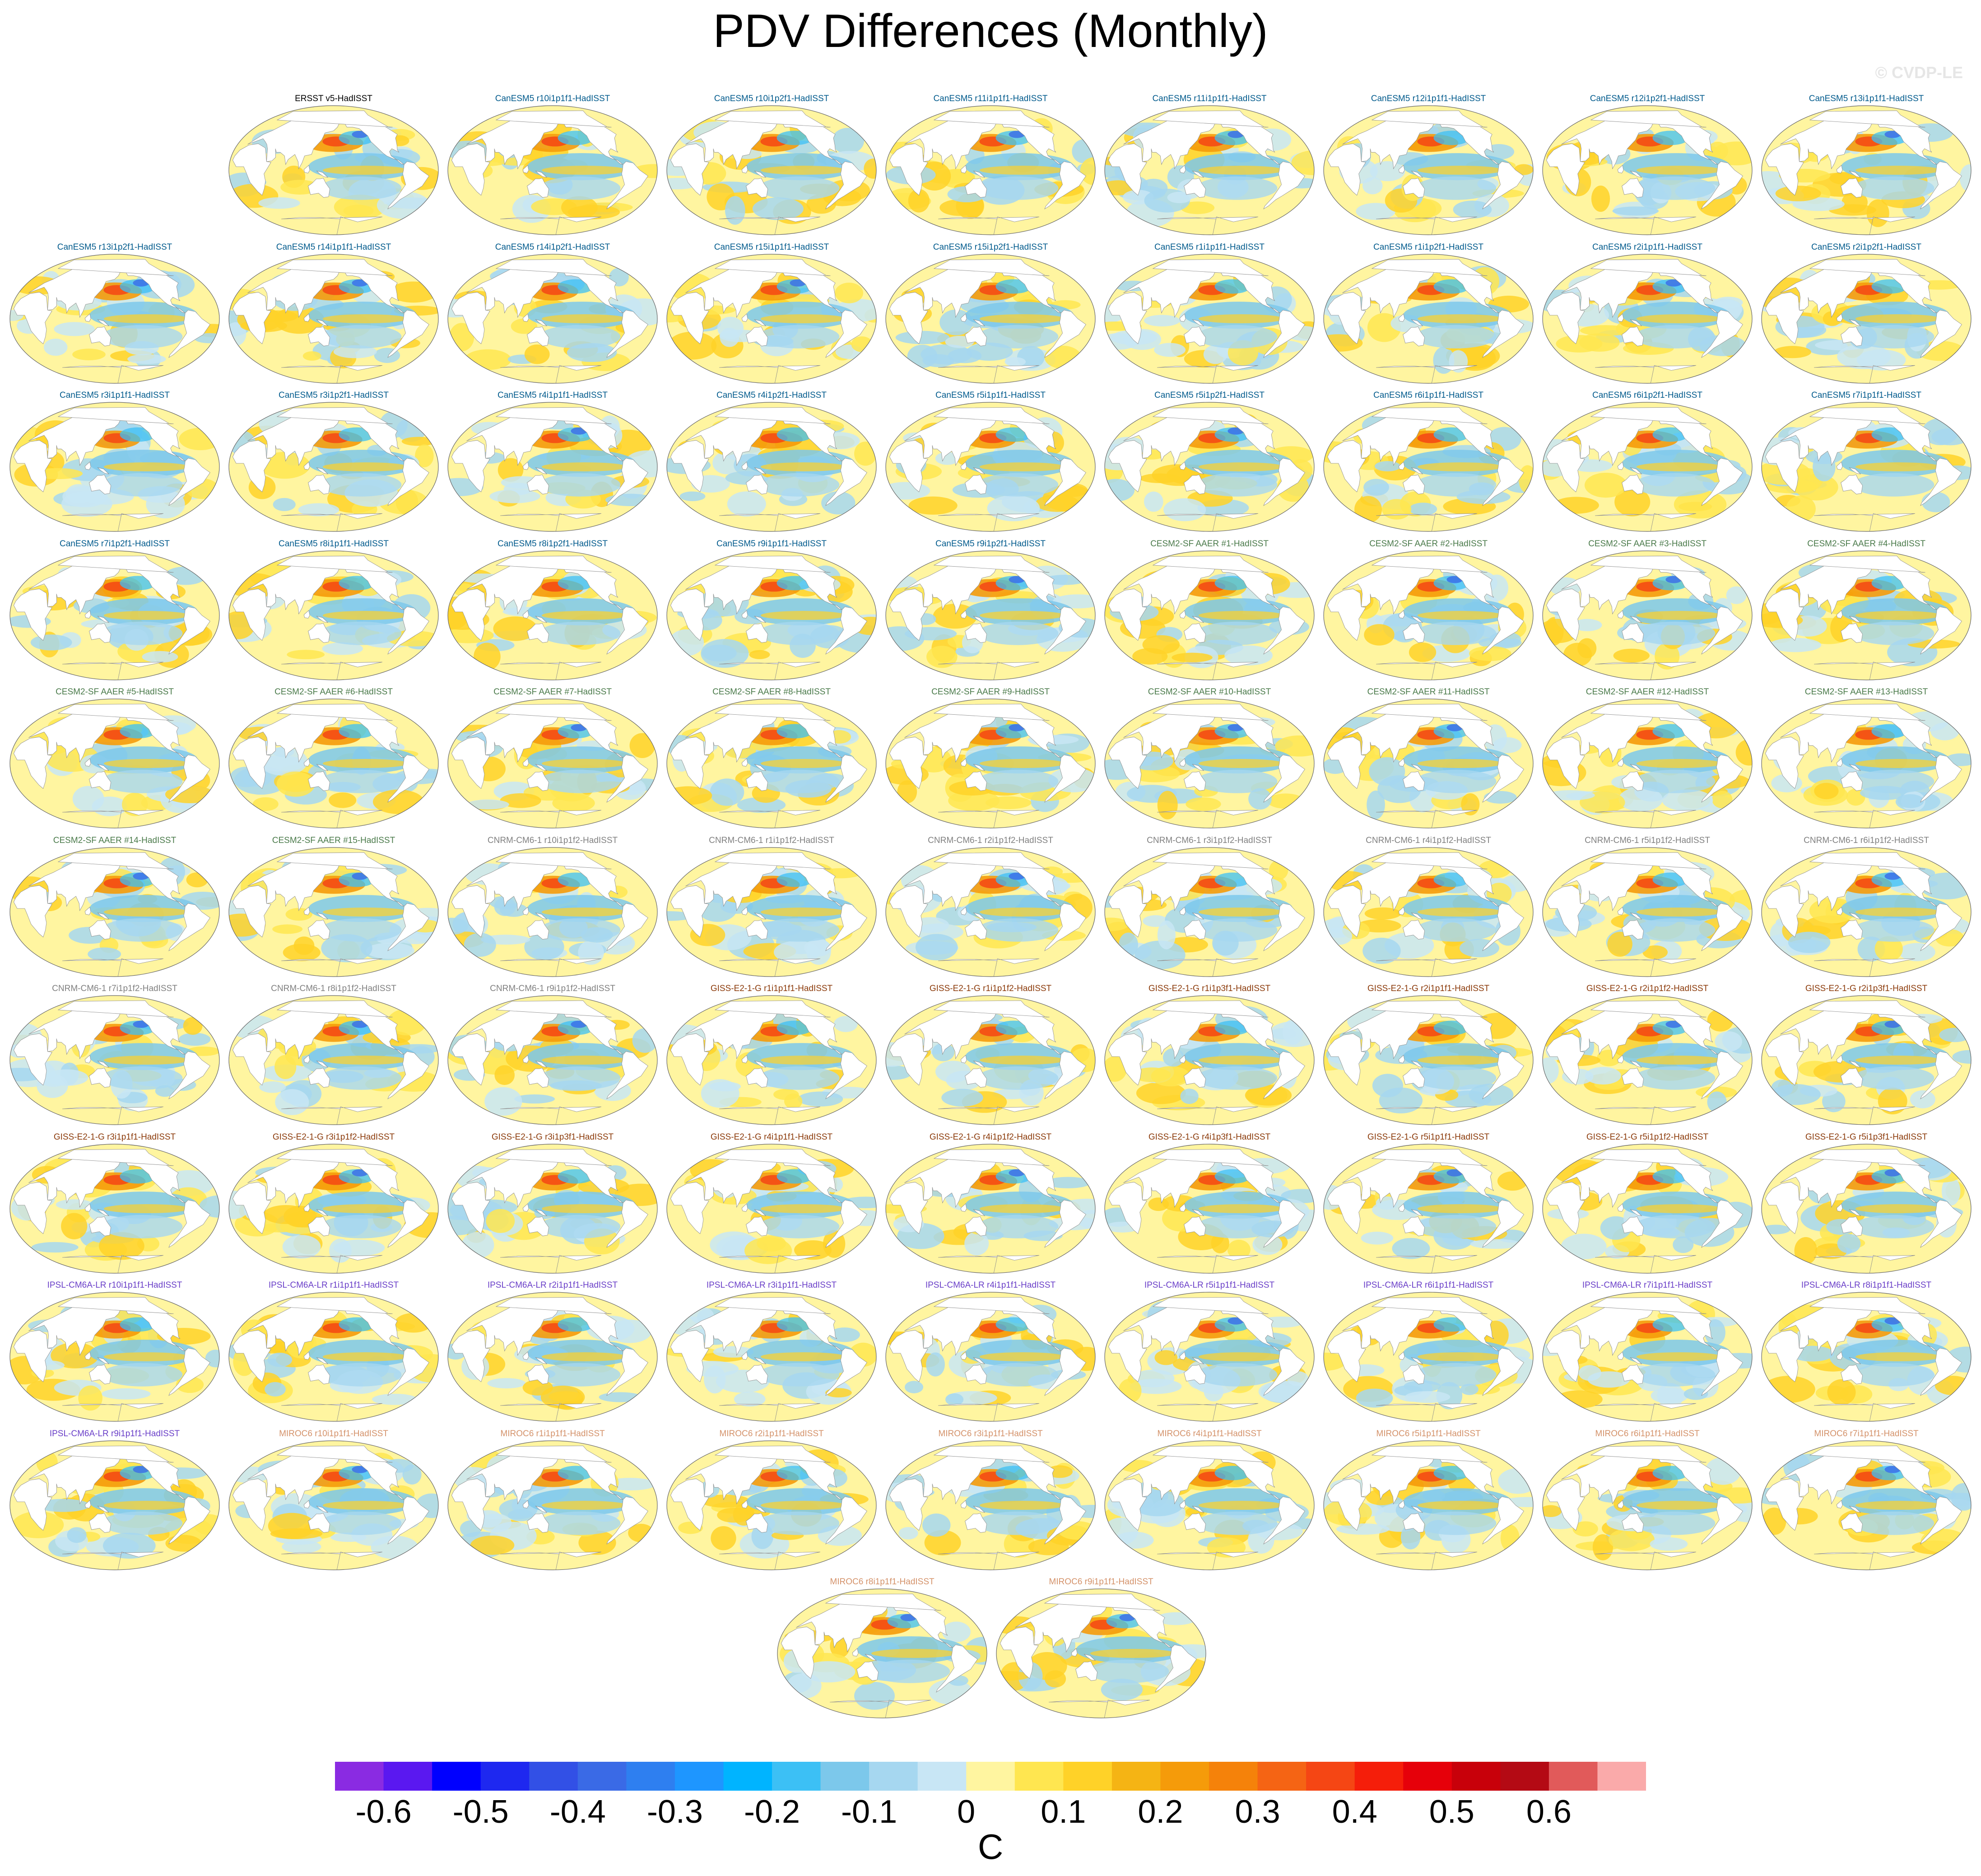 This screenshot has width=1981, height=1876. What do you see at coordinates (1647, 1285) in the screenshot?
I see `panel-title: IPSL-CM6A-LR r7i1p1f1-HadISST` at bounding box center [1647, 1285].